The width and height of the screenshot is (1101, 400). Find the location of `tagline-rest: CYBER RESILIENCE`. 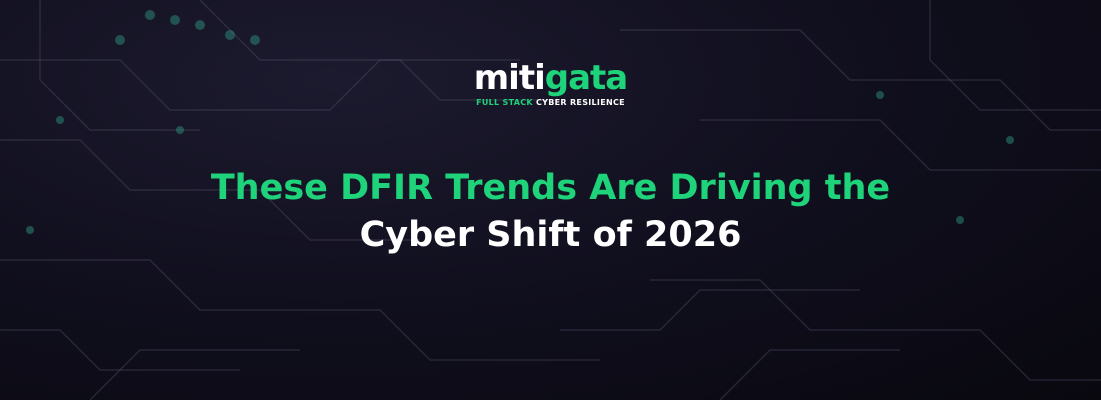

tagline-rest: CYBER RESILIENCE is located at coordinates (580, 102).